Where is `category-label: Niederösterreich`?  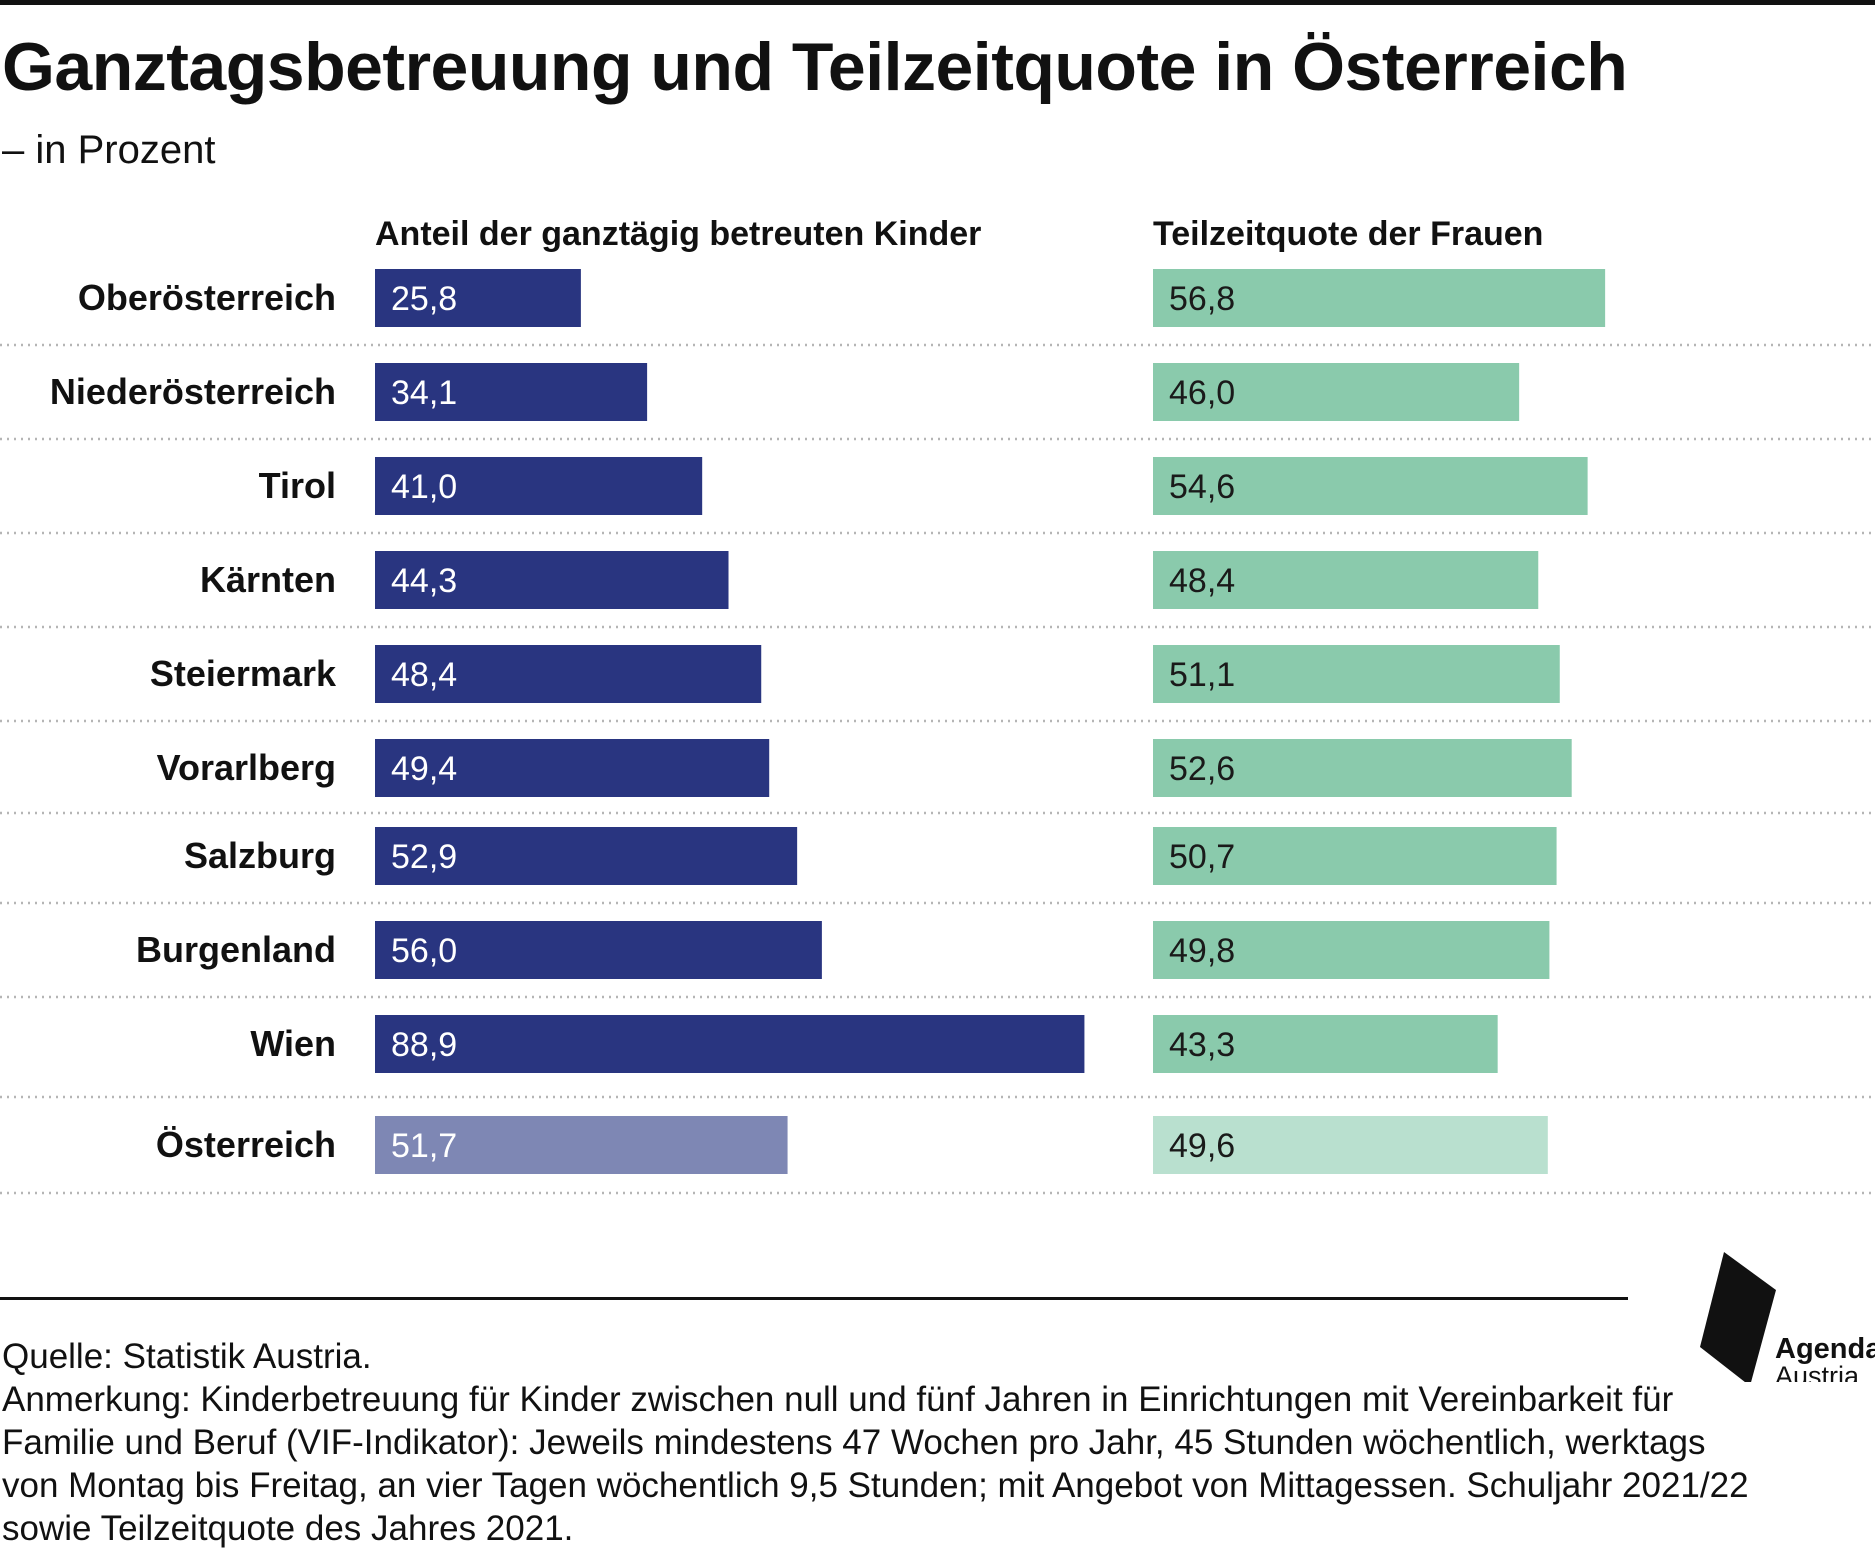 category-label: Niederösterreich is located at coordinates (193, 391).